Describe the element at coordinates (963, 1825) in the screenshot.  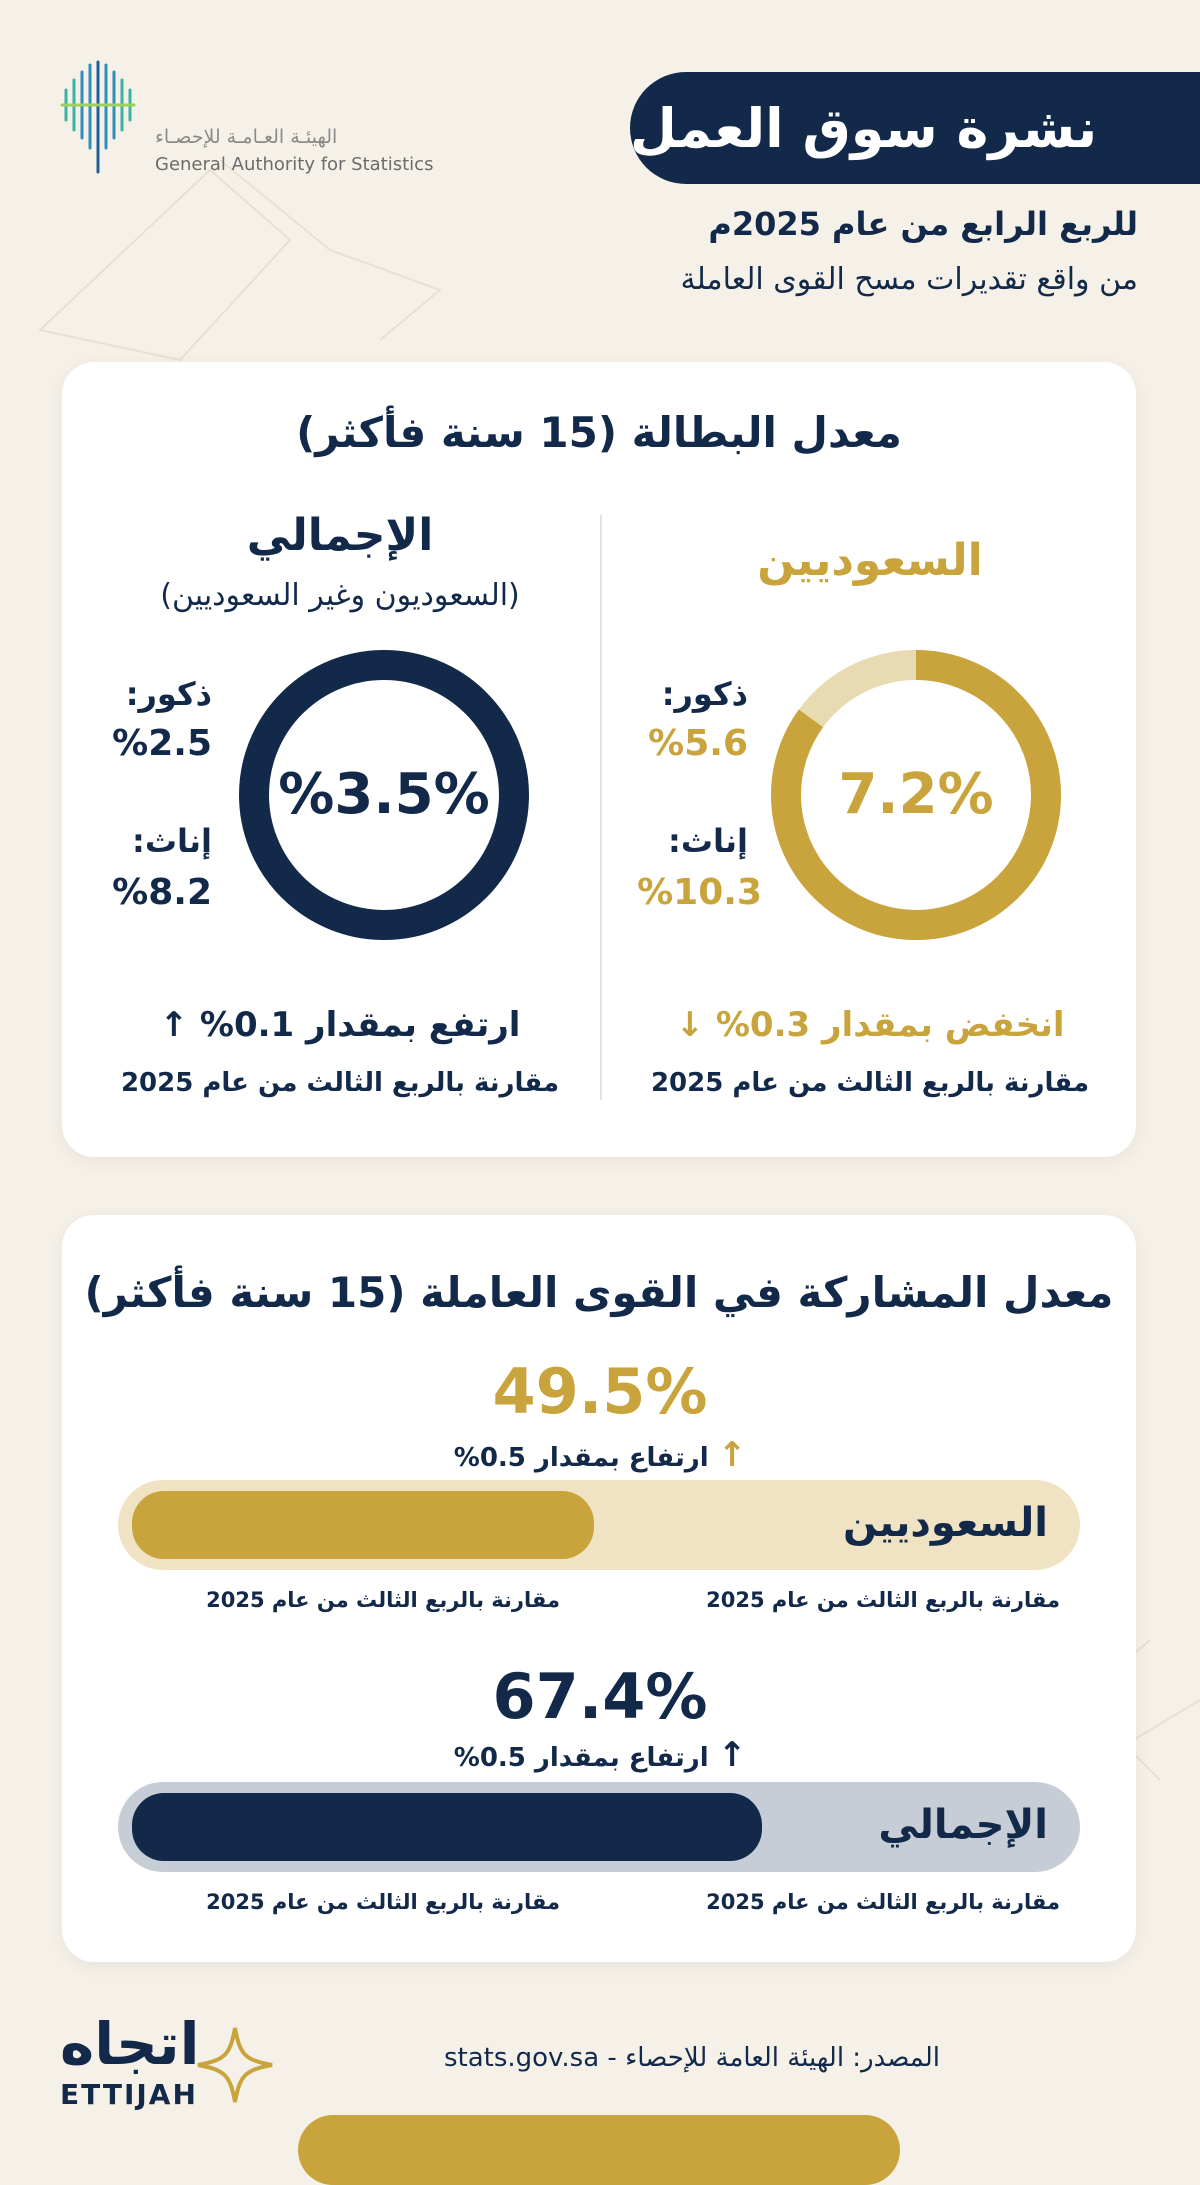
I see `total-participation-label: الإجمالي` at that location.